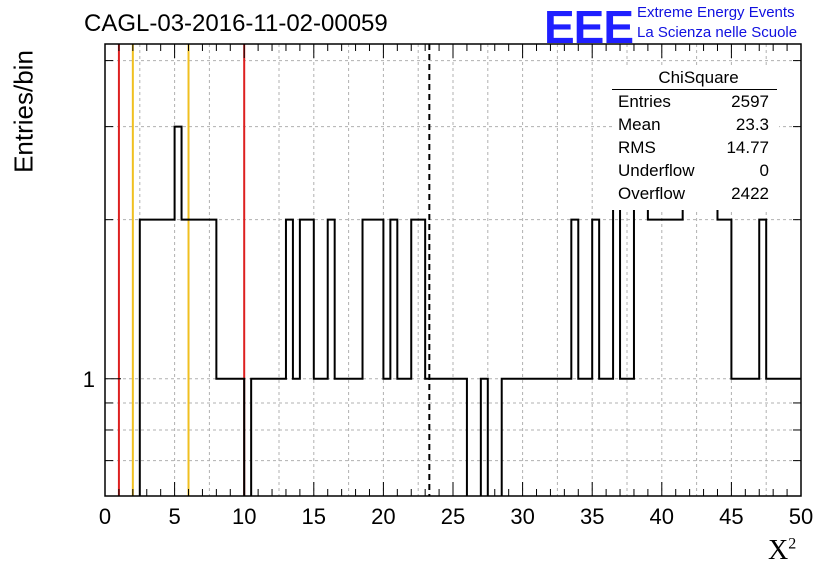 This screenshot has width=836, height=572. I want to click on x-axis-label-sup: 2, so click(792, 544).